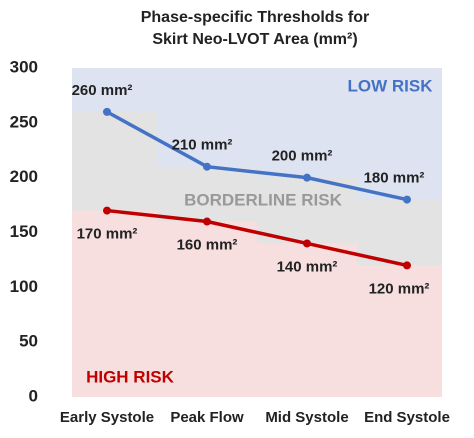 This screenshot has height=438, width=474. Describe the element at coordinates (255, 17) in the screenshot. I see `chart-title: Phase-specific Thresholds for` at that location.